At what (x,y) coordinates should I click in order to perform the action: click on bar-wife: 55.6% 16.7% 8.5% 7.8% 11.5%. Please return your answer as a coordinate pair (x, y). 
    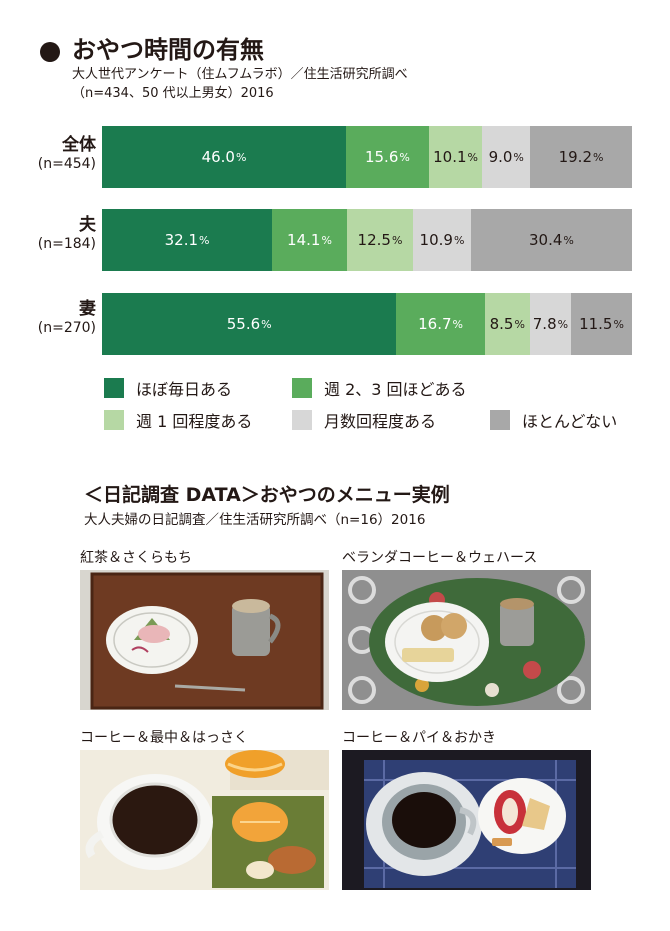
    Looking at the image, I should click on (367, 324).